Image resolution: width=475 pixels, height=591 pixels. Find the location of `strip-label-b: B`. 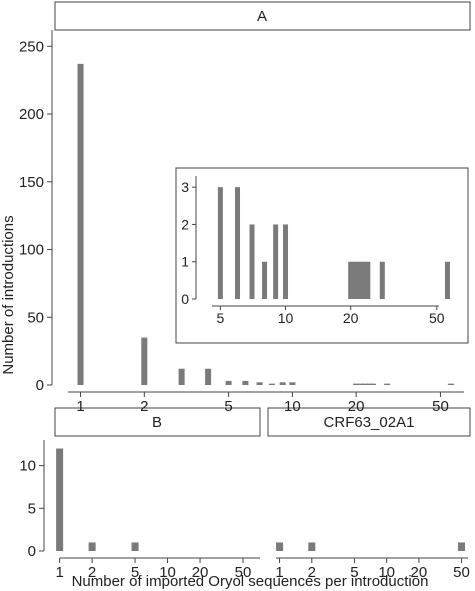

strip-label-b: B is located at coordinates (157, 422).